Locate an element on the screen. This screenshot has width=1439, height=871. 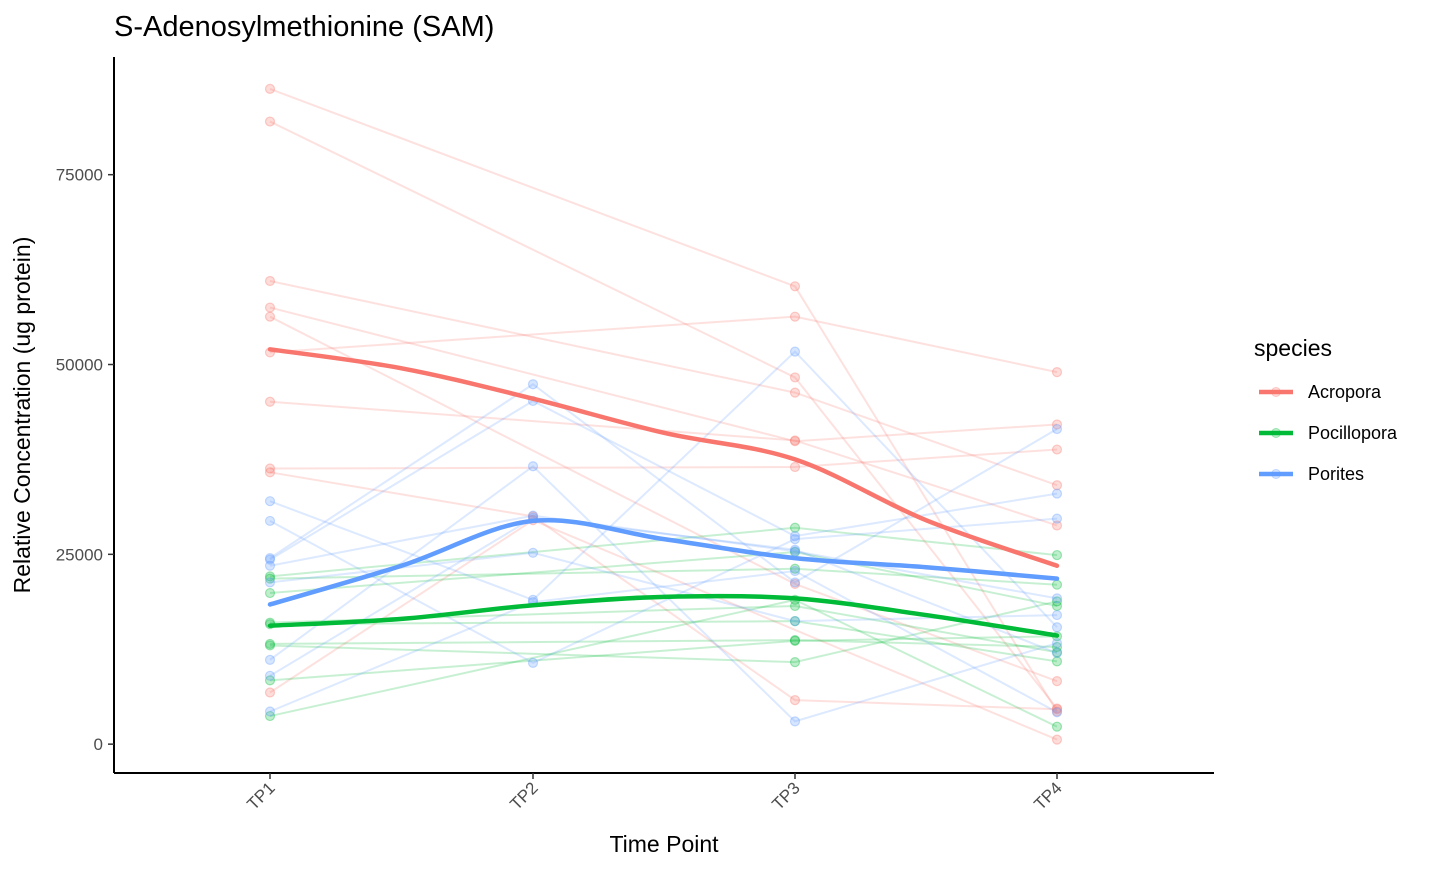
y-axis-title: Relative Concentration (ug protein) is located at coordinates (22, 415).